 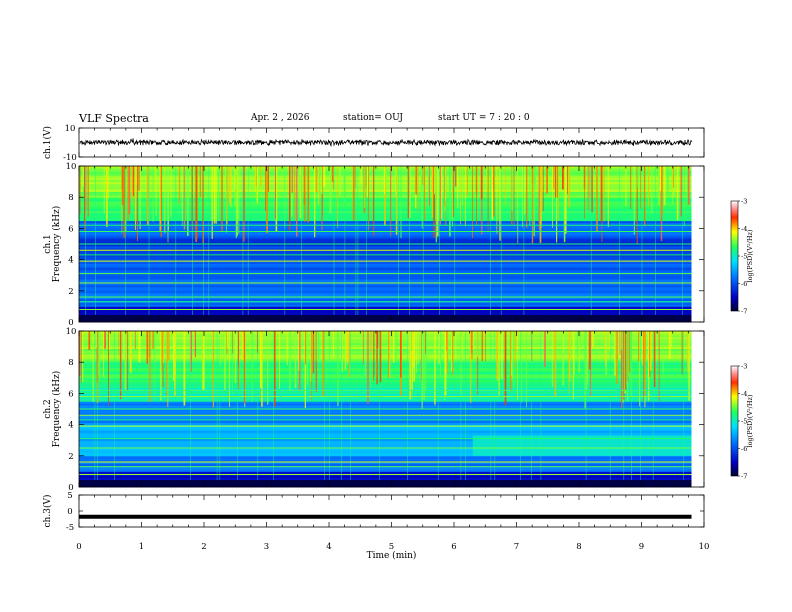 I want to click on y-axis-label-channel: ch.2, so click(x=48, y=408).